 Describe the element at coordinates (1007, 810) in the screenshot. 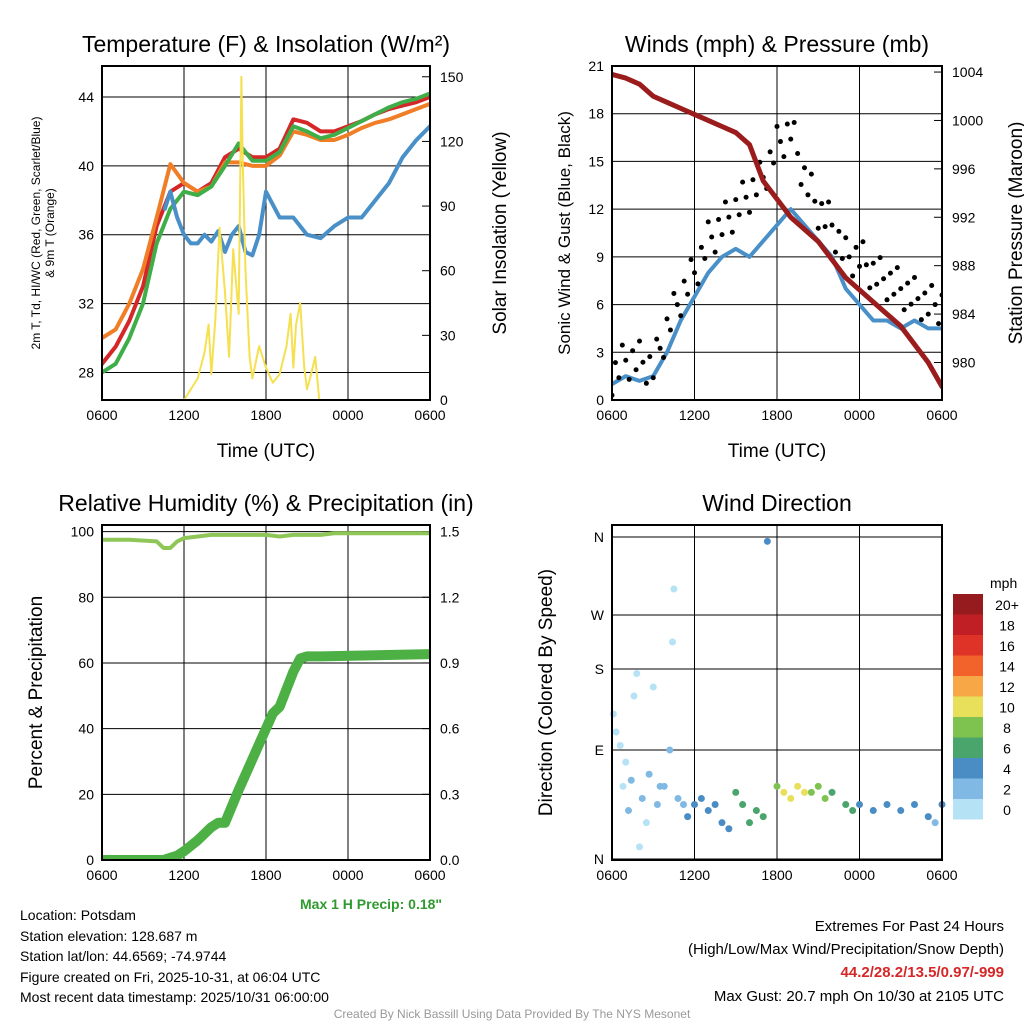

I see `legend-label: 0` at that location.